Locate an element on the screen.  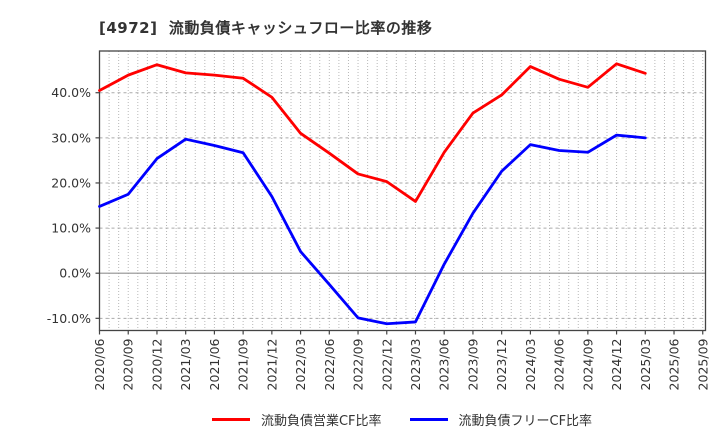
legend: 流動負債営業CF比率 流動負債フリーCF比率 is located at coordinates (402, 419).